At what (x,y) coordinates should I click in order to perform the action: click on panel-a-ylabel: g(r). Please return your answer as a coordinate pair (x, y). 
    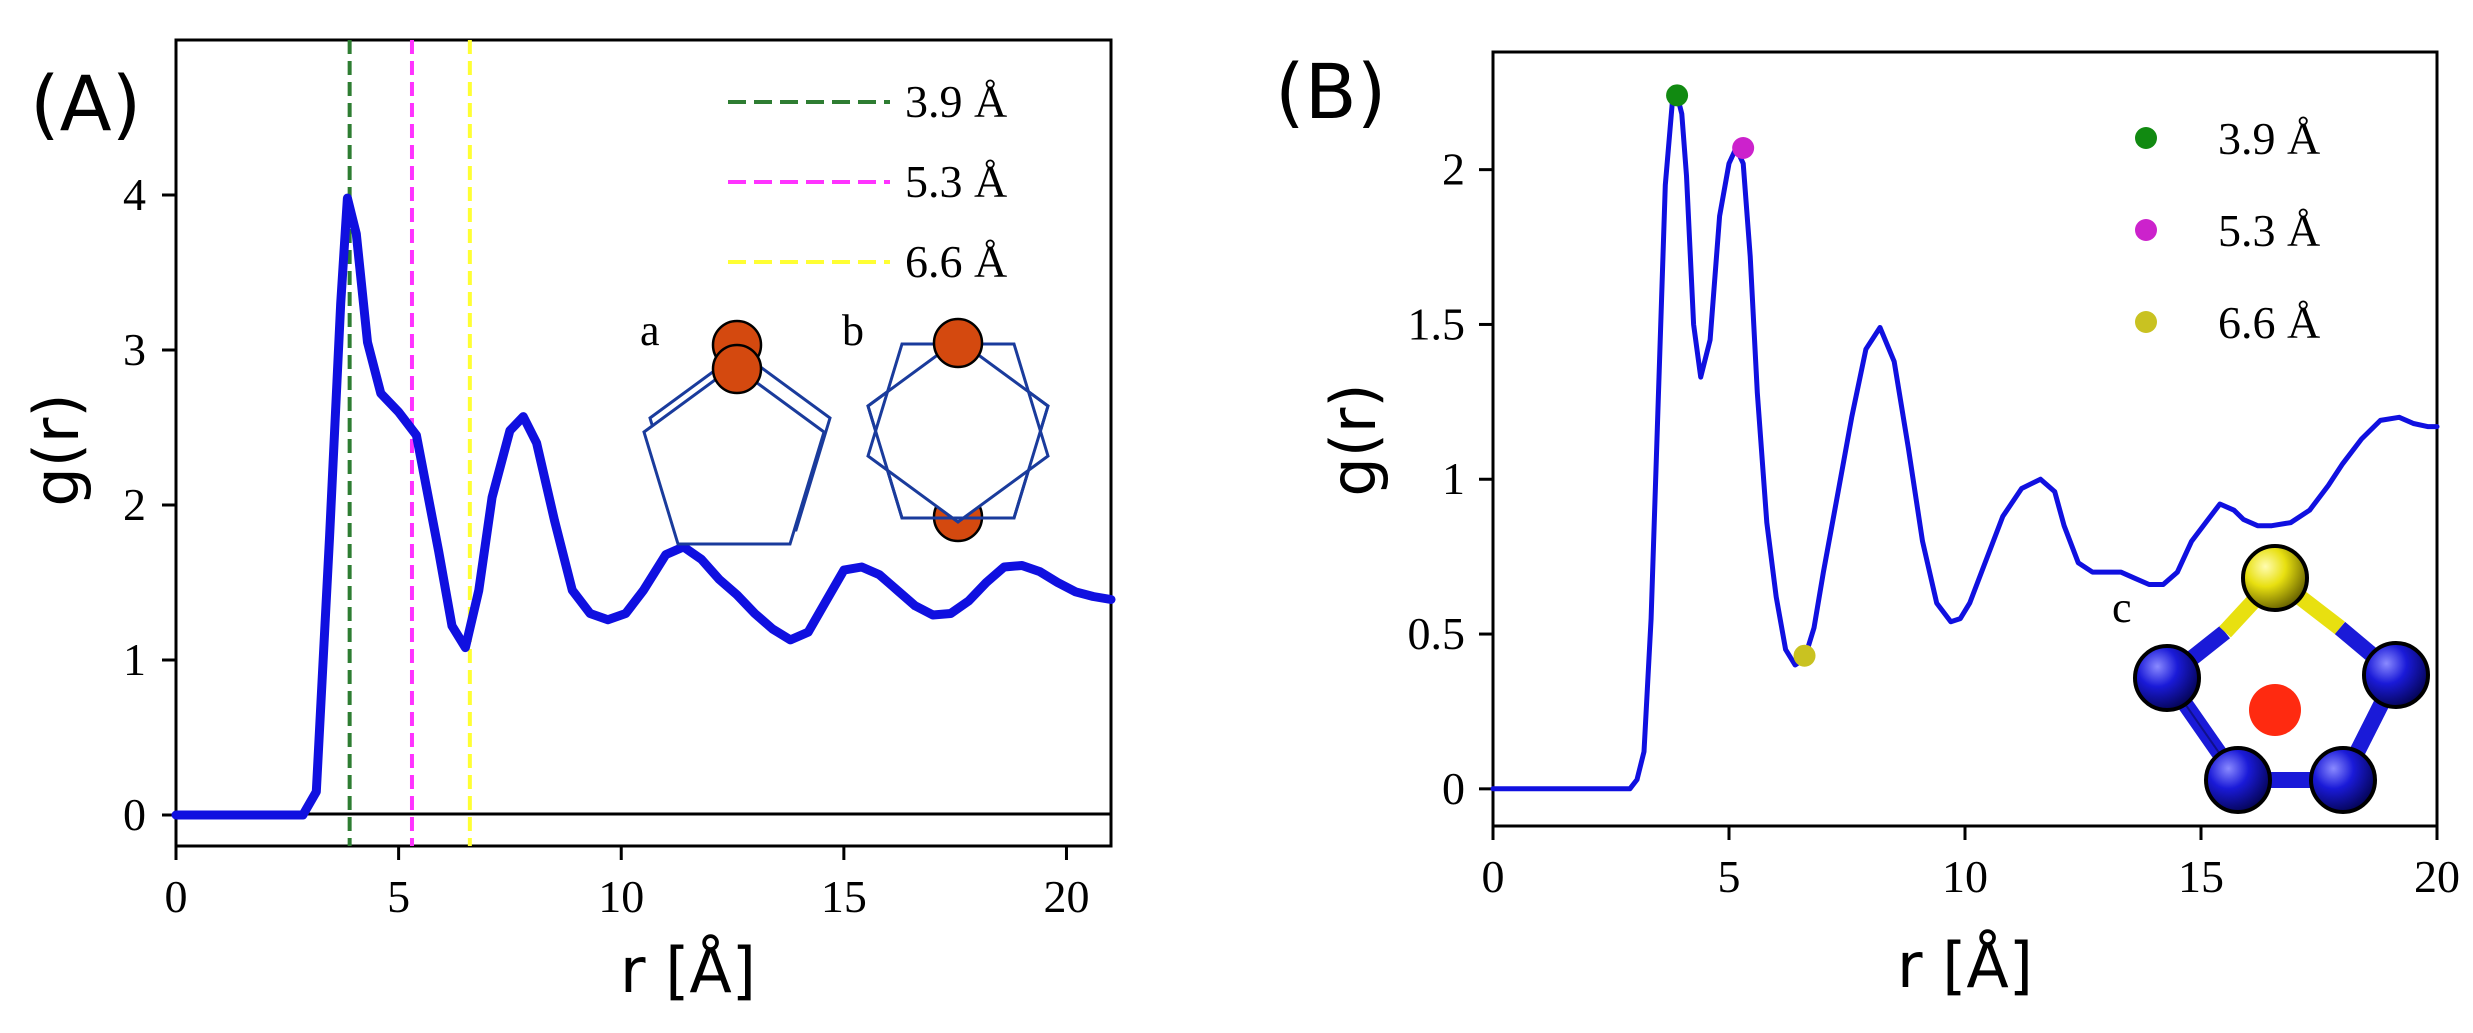
    Looking at the image, I should click on (56, 449).